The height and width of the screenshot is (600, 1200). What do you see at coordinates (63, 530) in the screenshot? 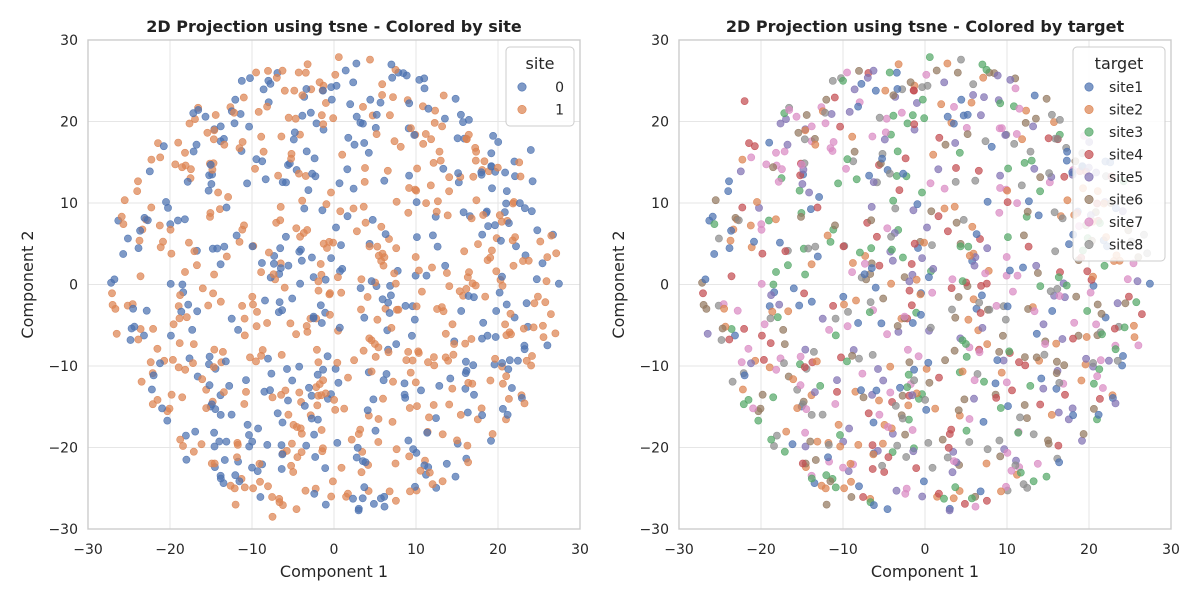
I see `y-tick-label: −30` at bounding box center [63, 530].